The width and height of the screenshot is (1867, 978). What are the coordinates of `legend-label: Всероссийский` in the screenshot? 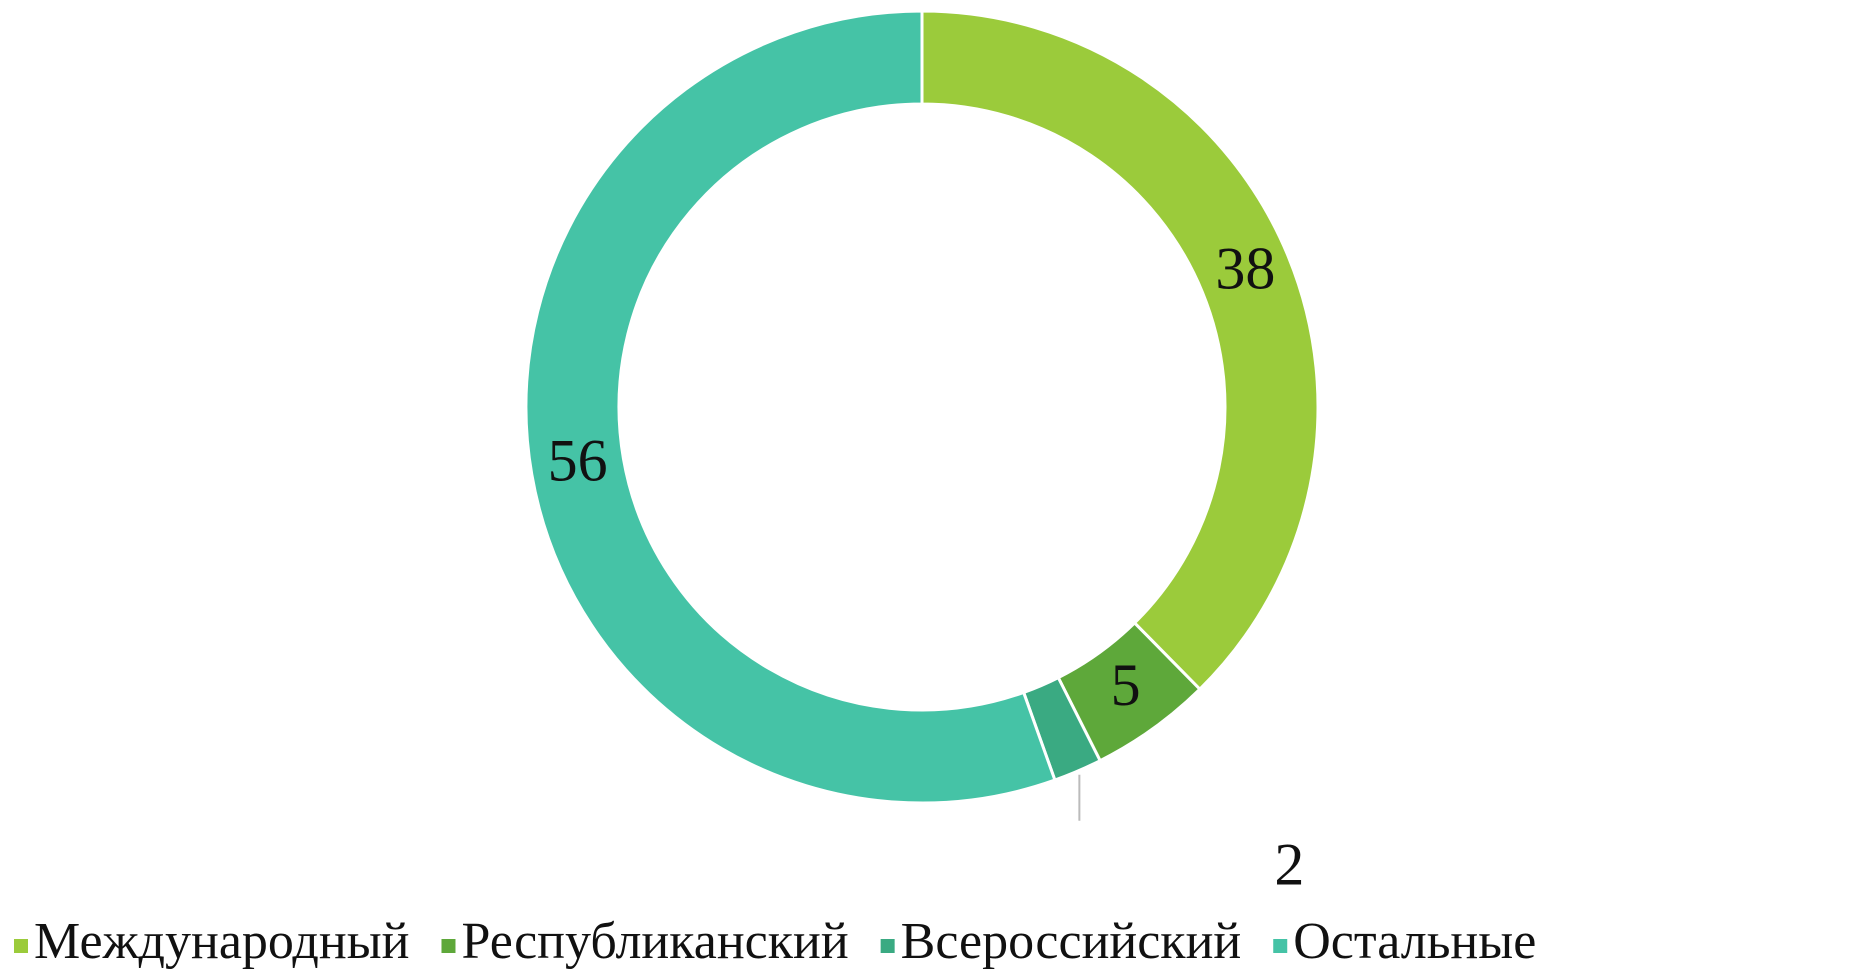 It's located at (1071, 941).